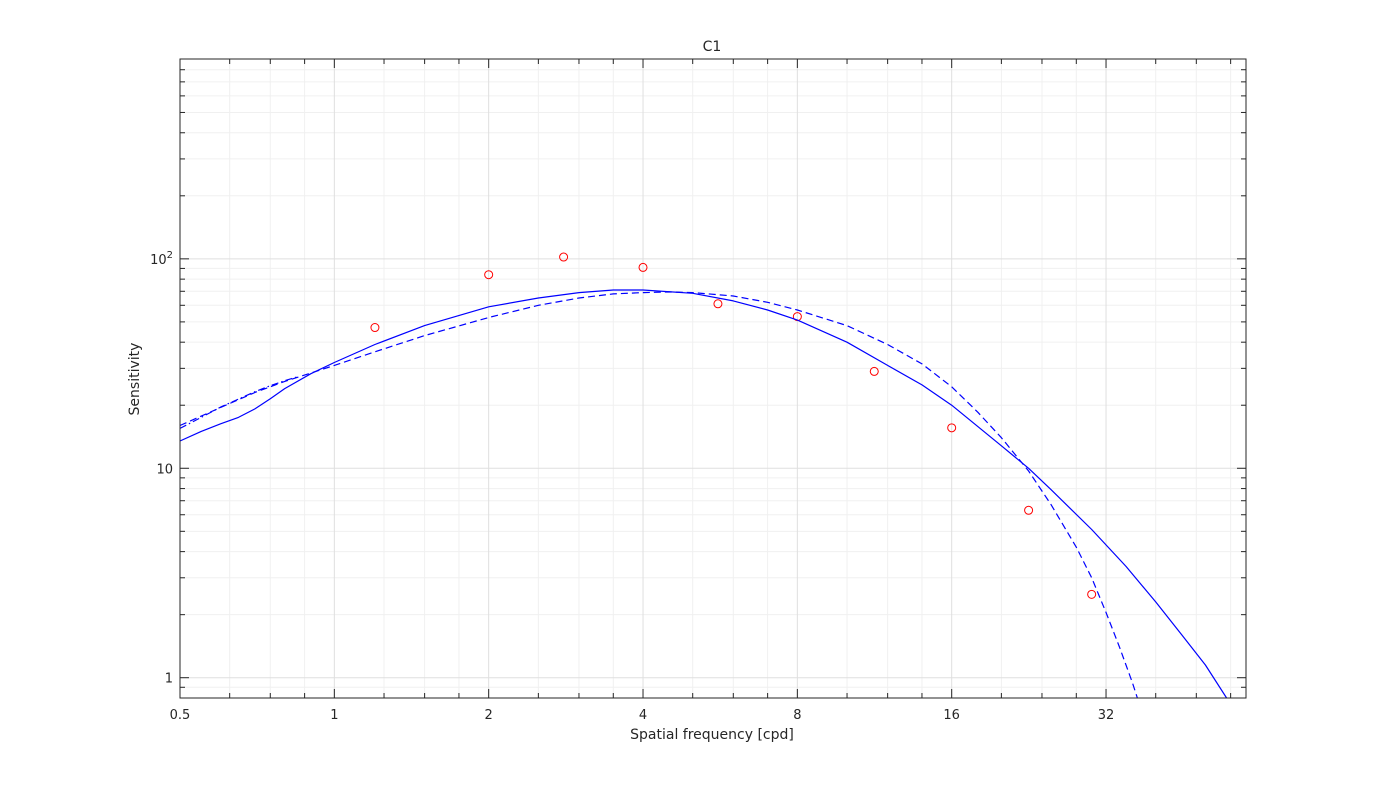  Describe the element at coordinates (712, 735) in the screenshot. I see `x-axis-label: Spatial frequency [cpd]` at that location.